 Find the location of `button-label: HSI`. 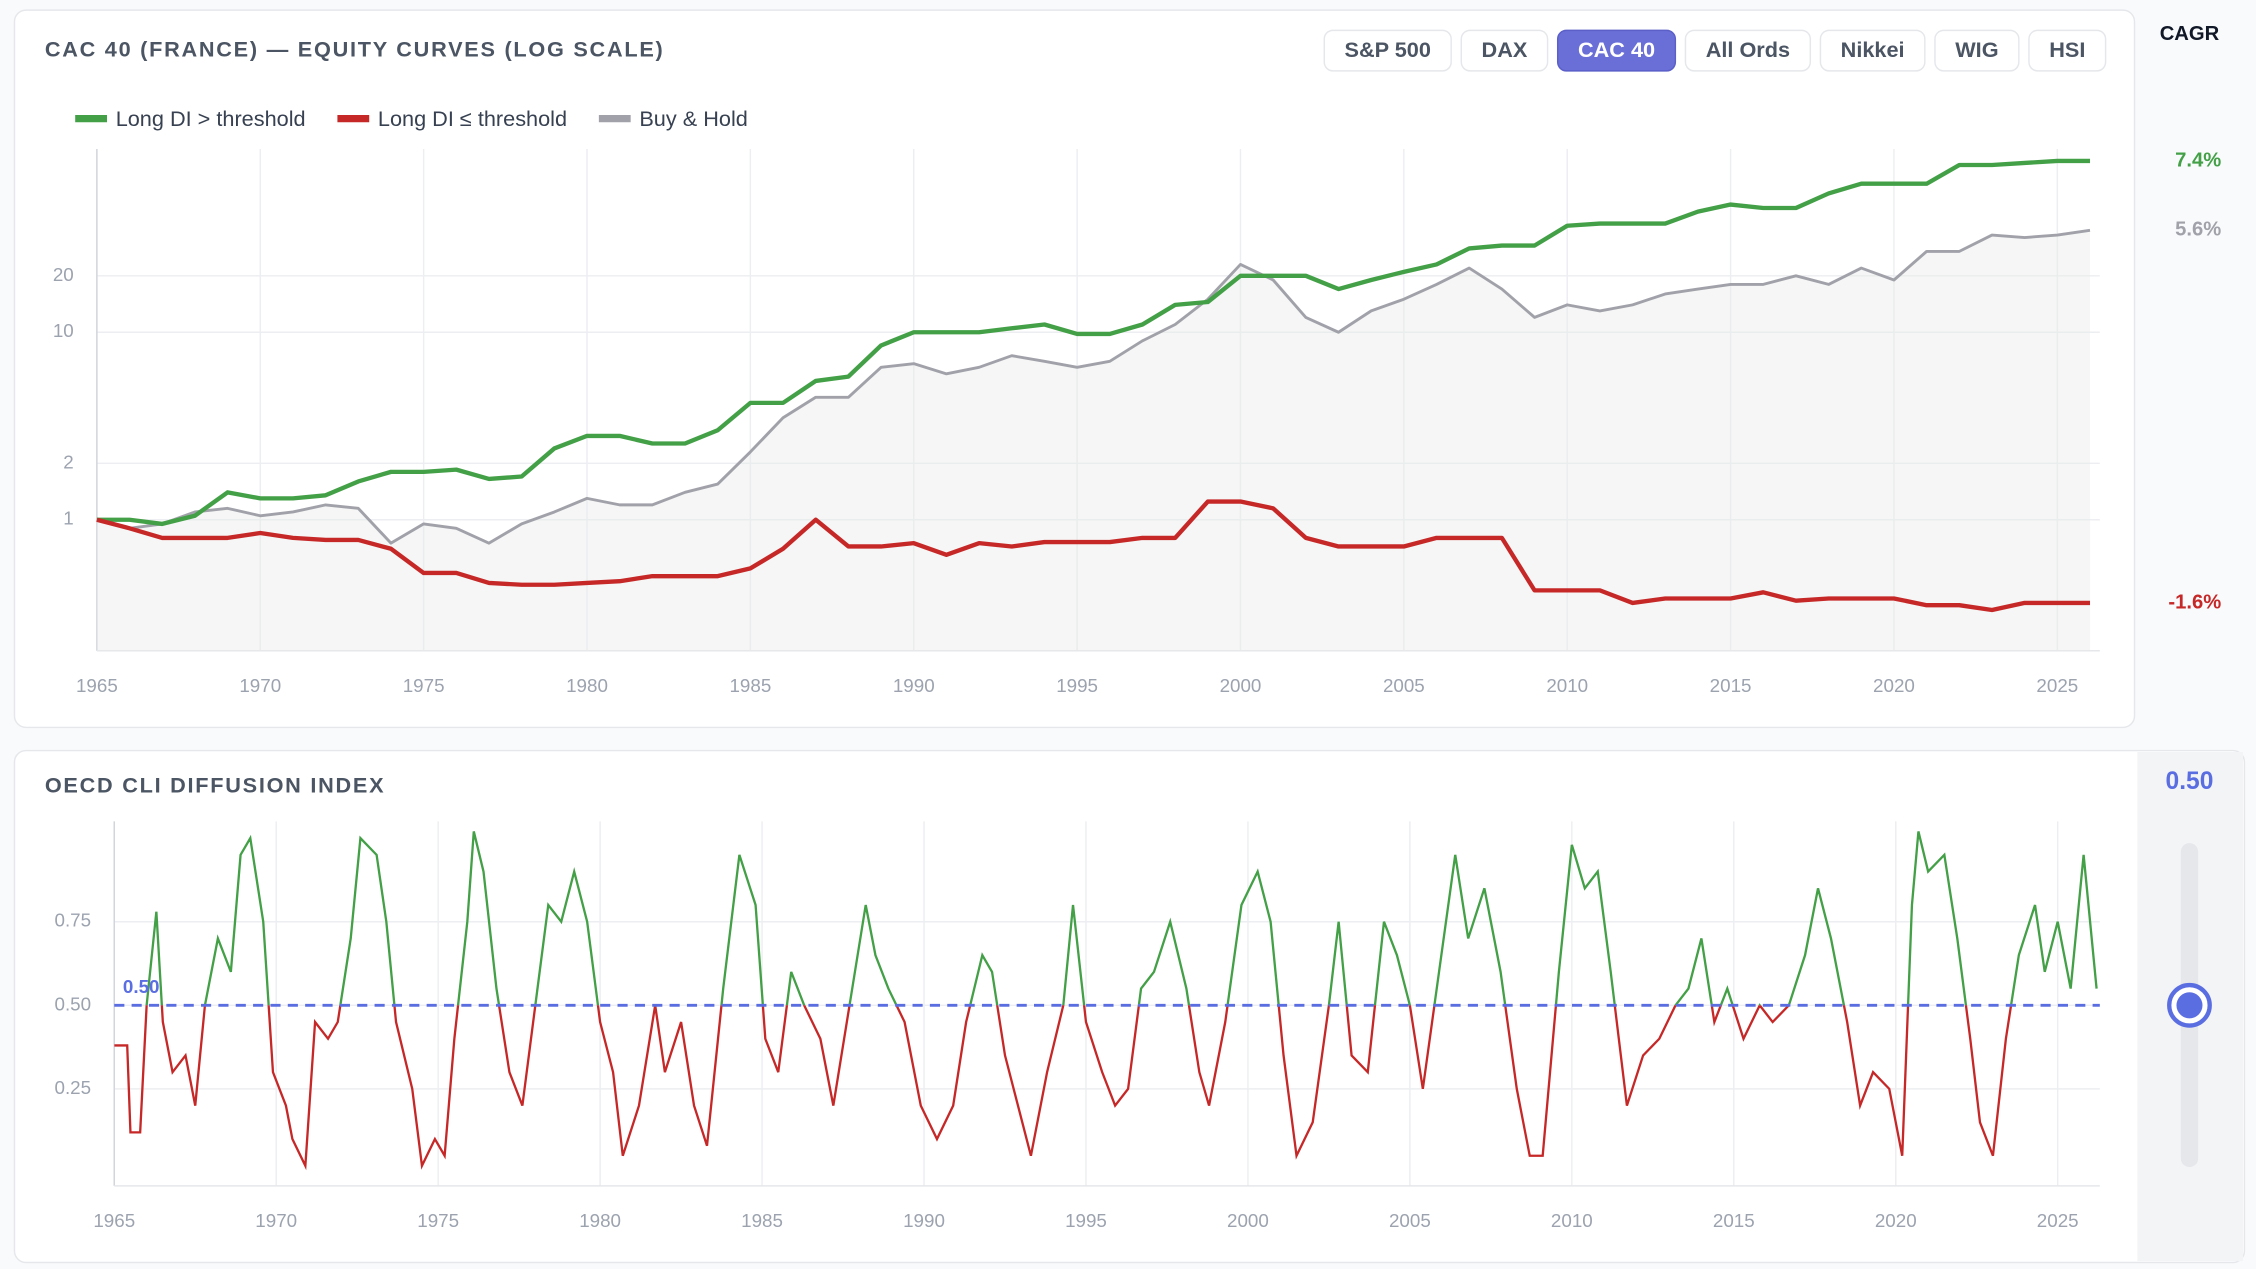

button-label: HSI is located at coordinates (2067, 49).